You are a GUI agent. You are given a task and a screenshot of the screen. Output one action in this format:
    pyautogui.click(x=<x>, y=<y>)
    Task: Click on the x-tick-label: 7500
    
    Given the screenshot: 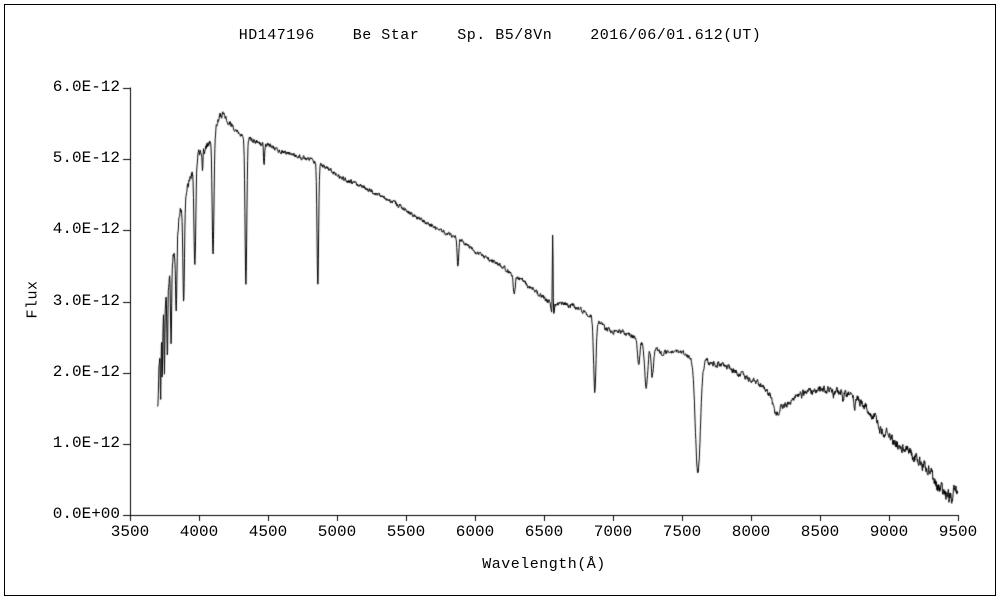 What is the action you would take?
    pyautogui.click(x=682, y=532)
    